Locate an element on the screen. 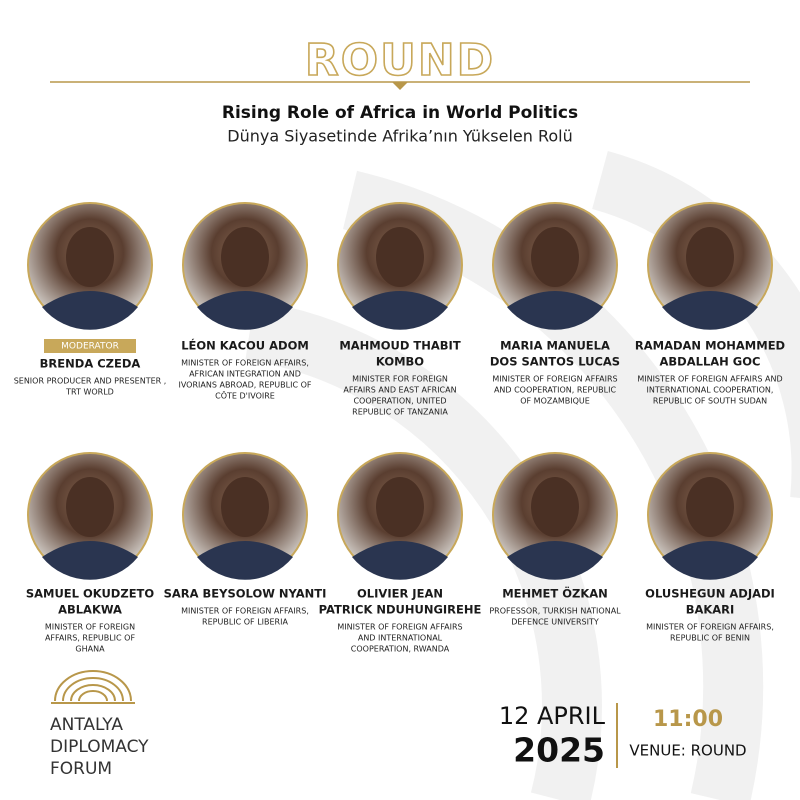 The height and width of the screenshot is (800, 800). speaker-name: MEHMET ÖZKAN is located at coordinates (555, 593).